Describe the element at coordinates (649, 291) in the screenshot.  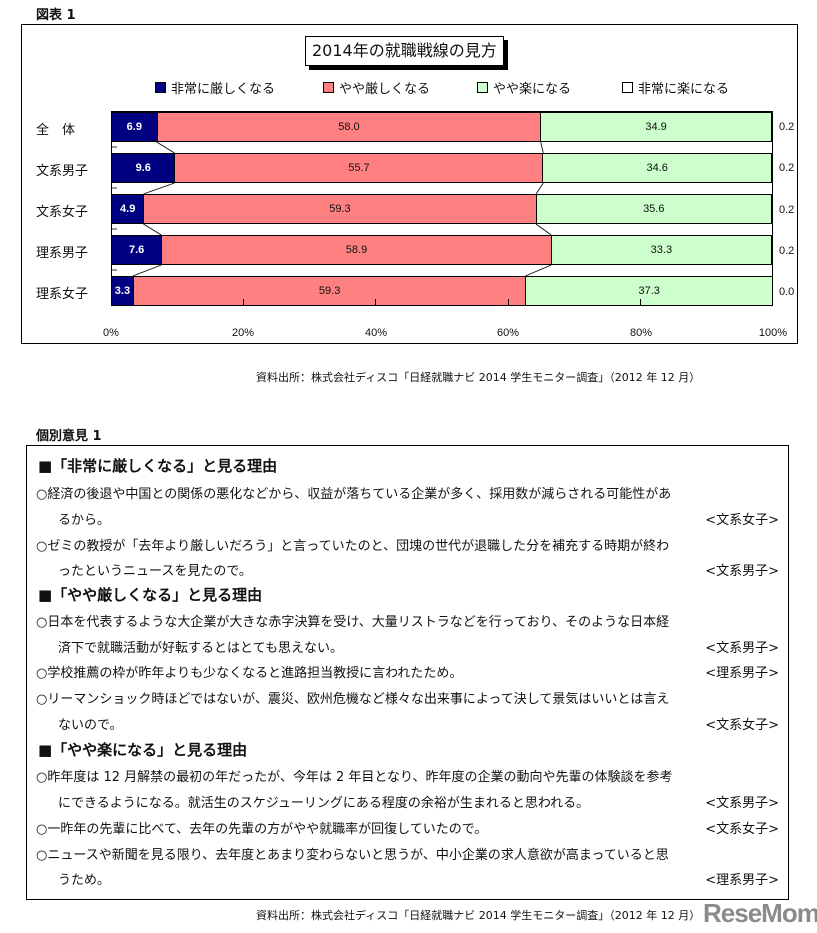
I see `bar-segment-somewhat-easy: 37.3` at that location.